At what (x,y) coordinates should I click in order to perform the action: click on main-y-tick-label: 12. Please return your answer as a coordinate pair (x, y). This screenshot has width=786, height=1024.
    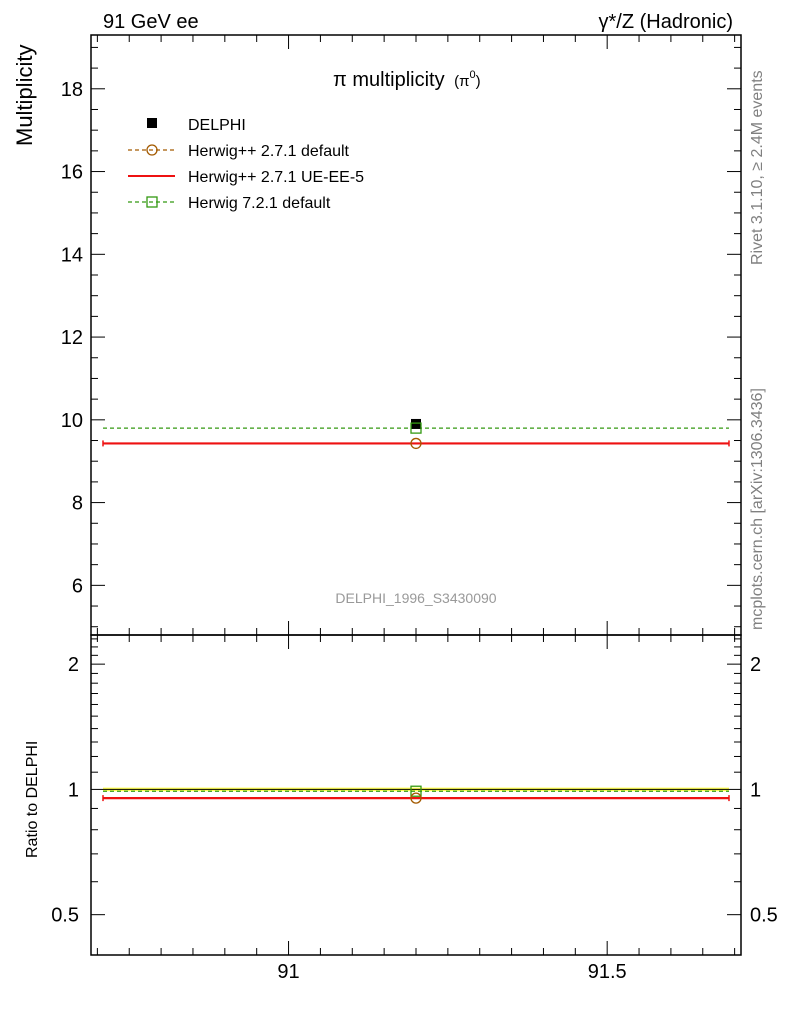
    Looking at the image, I should click on (72, 338).